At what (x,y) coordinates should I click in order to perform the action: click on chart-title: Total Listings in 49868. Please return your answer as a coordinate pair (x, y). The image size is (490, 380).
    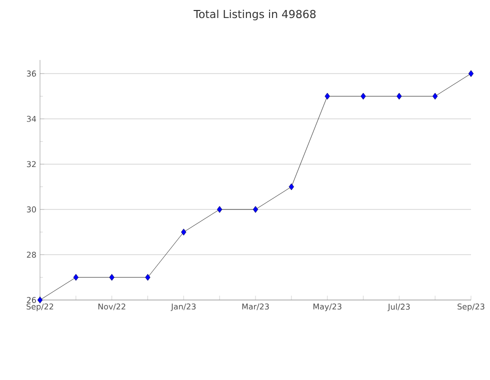
    Looking at the image, I should click on (255, 15).